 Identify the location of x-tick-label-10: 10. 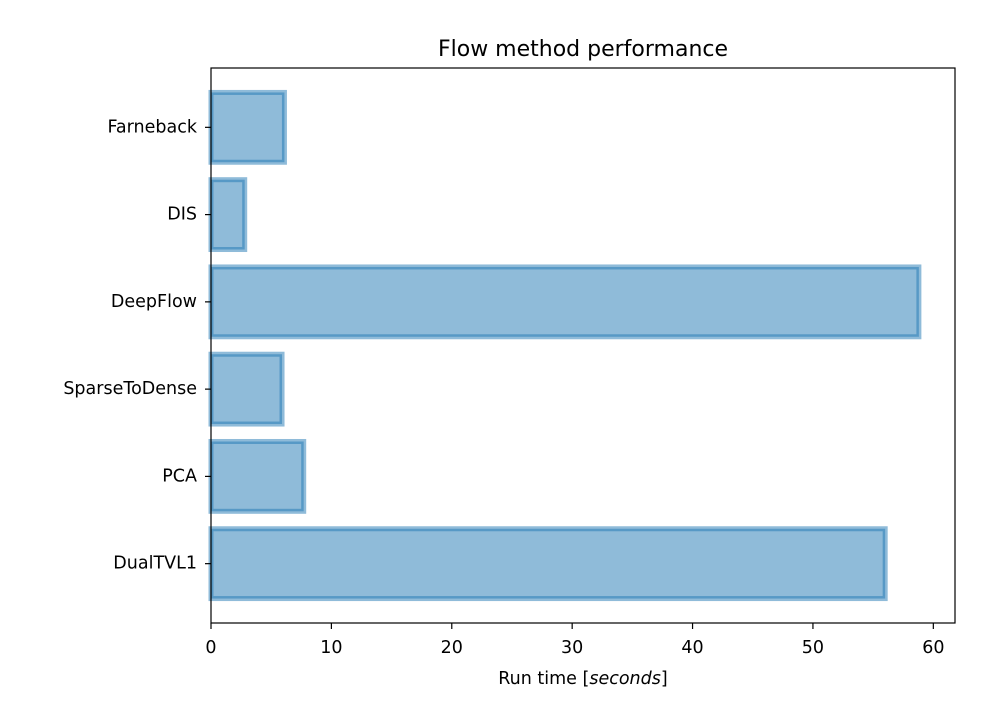
(331, 648).